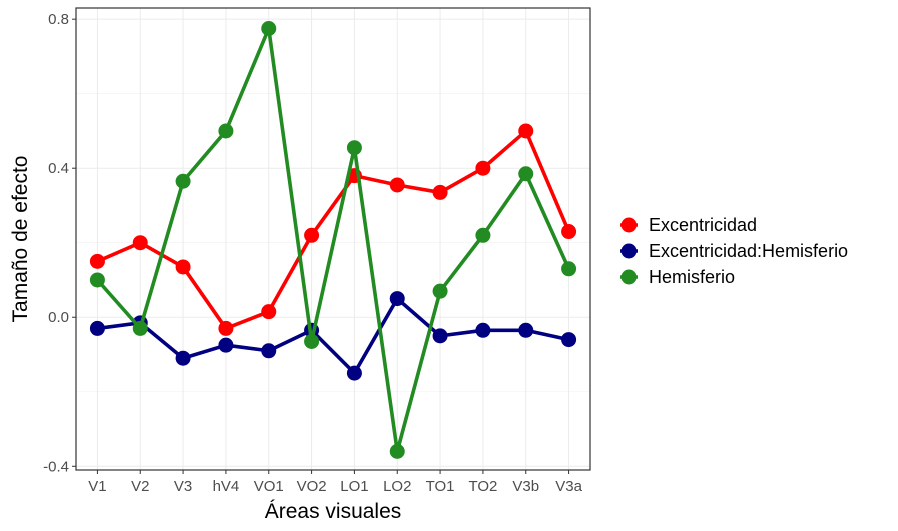  Describe the element at coordinates (97, 486) in the screenshot. I see `x-tick-label: V1` at that location.